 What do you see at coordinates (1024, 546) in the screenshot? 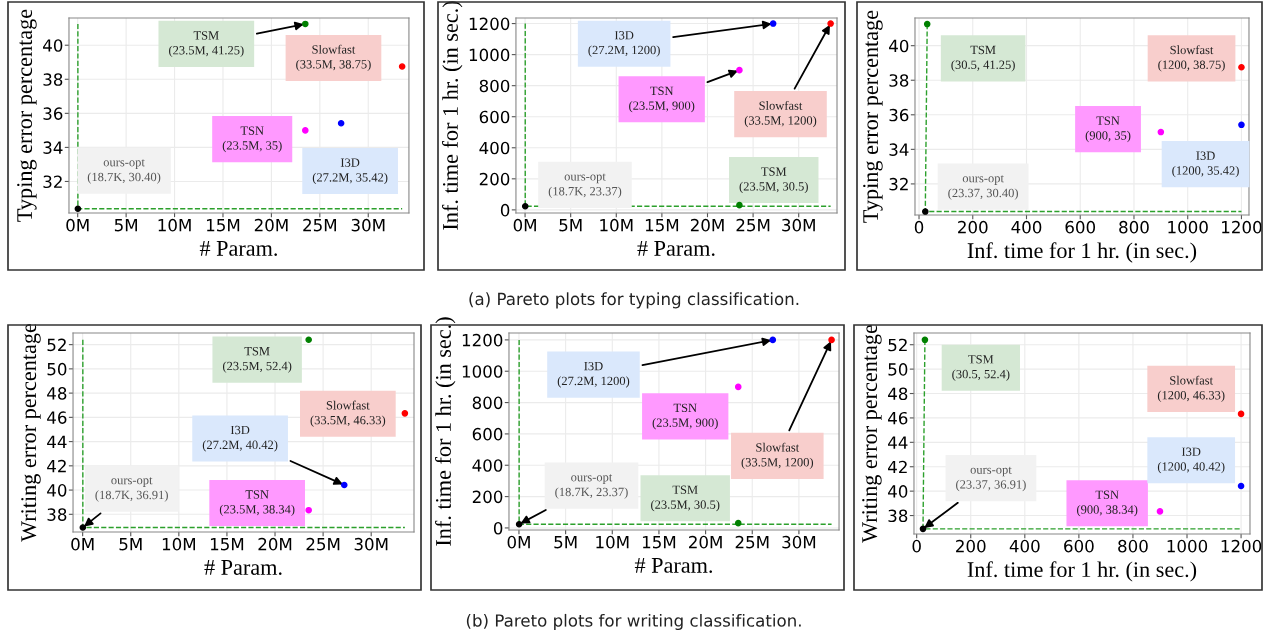
I see `x-tick-label: 400` at bounding box center [1024, 546].